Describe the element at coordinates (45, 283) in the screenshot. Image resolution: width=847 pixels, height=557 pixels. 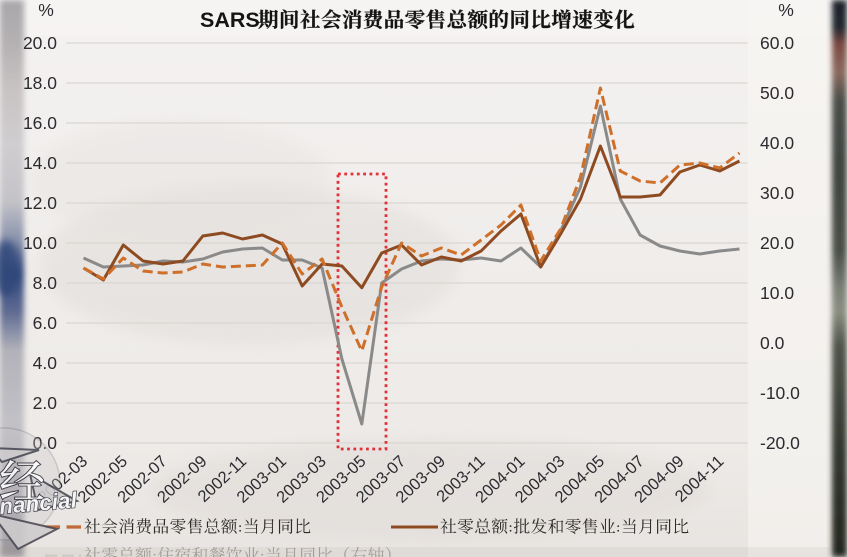
I see `svg-text: 8.0` at that location.